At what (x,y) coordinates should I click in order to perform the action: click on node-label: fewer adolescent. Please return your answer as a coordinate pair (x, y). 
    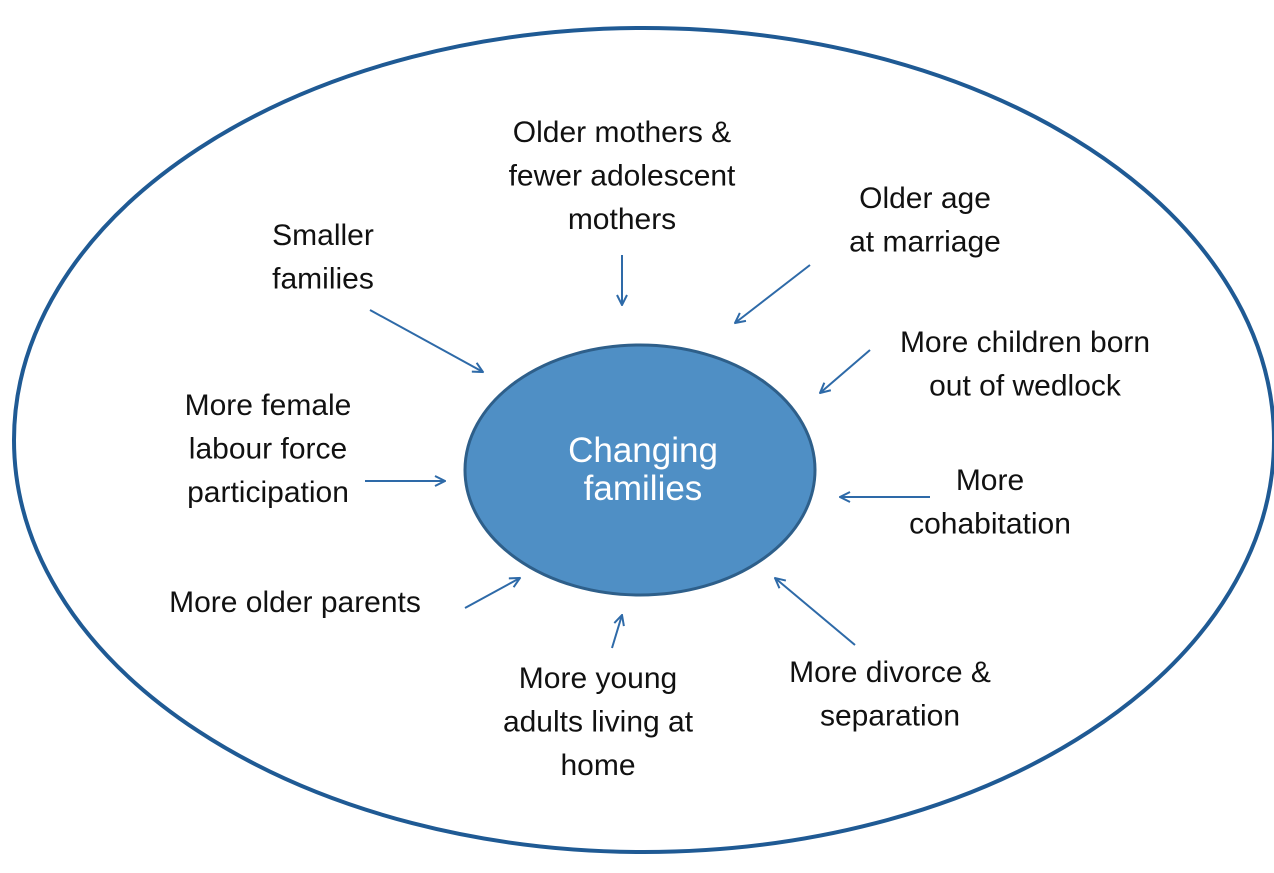
    Looking at the image, I should click on (622, 176).